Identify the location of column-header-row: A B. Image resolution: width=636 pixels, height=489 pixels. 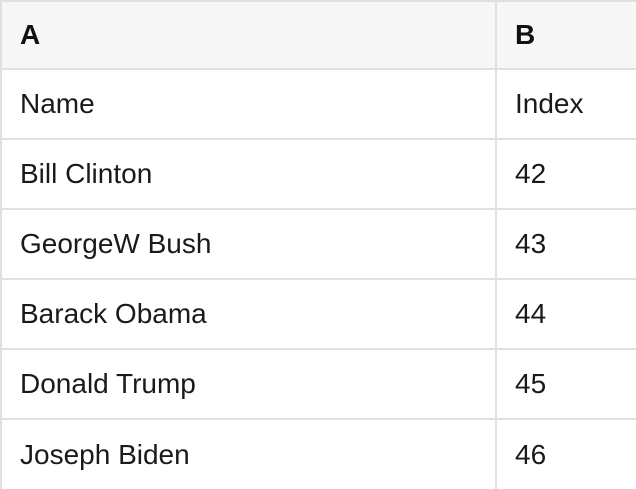
(319, 36).